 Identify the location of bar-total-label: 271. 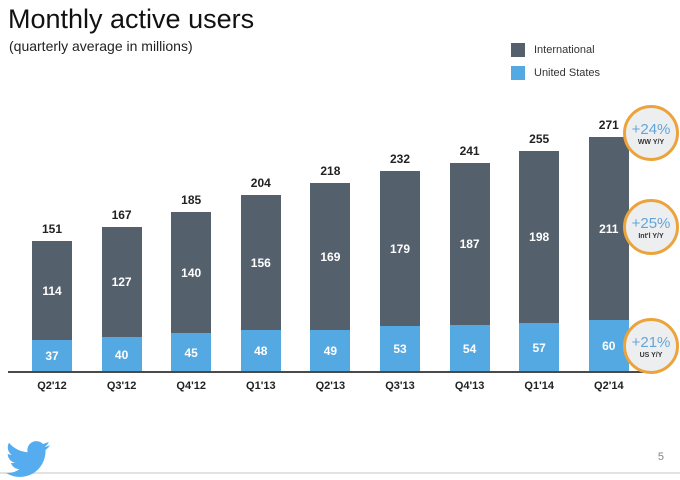
(608, 125).